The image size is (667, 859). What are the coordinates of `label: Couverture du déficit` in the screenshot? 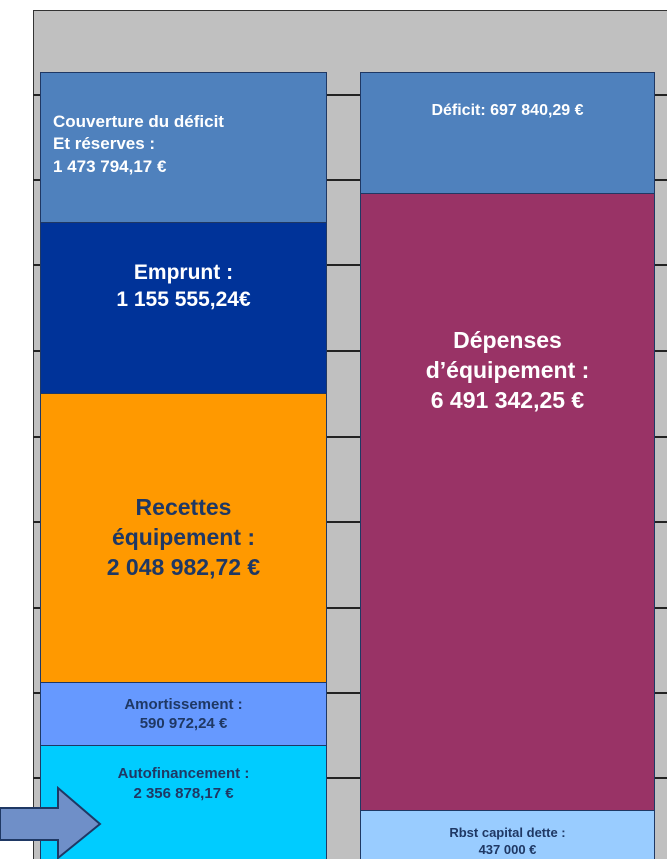 It's located at (138, 122).